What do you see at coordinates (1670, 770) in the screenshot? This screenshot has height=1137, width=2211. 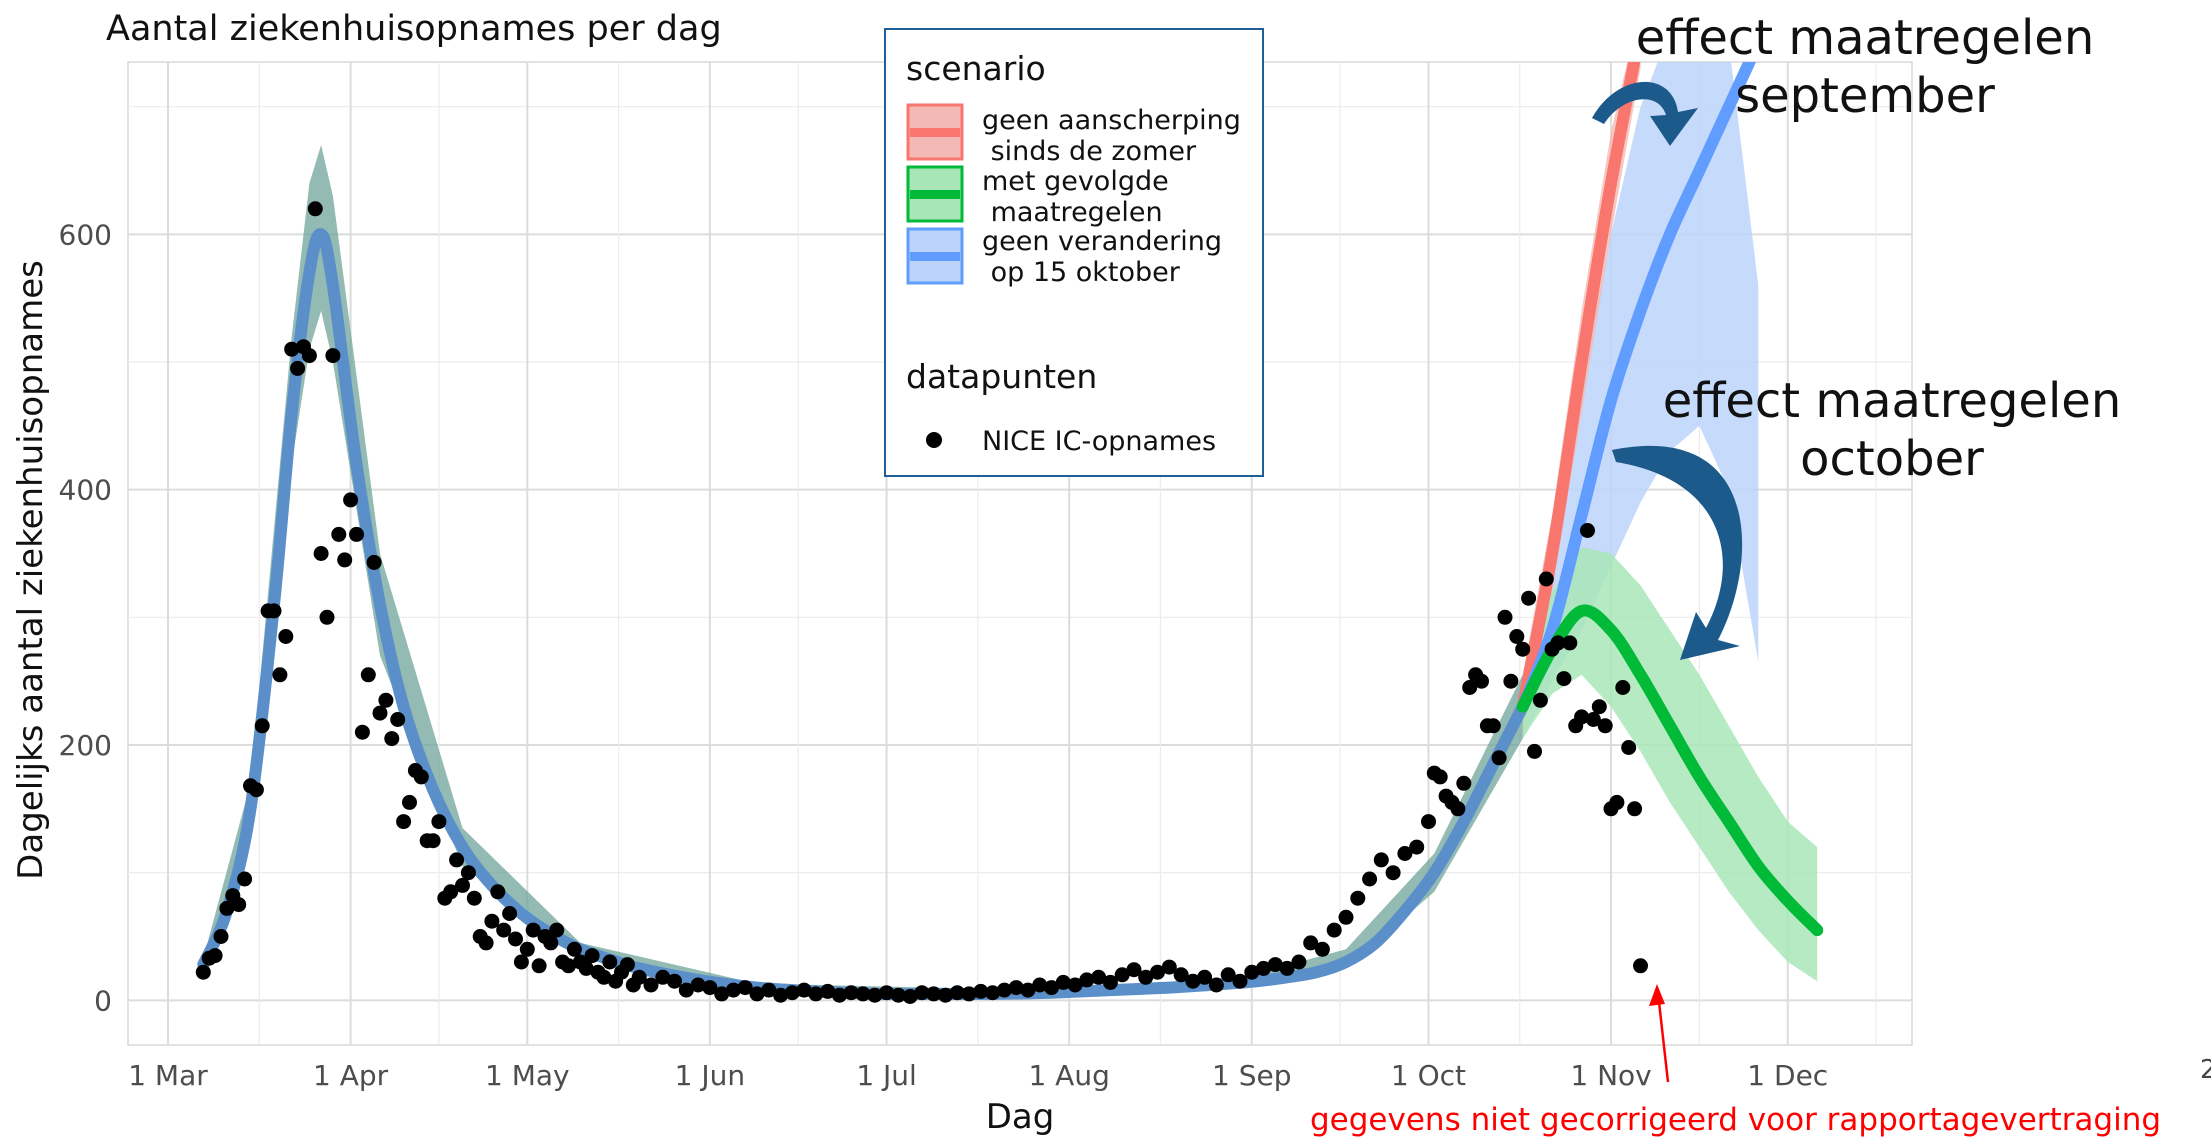 I see `line-green` at bounding box center [1670, 770].